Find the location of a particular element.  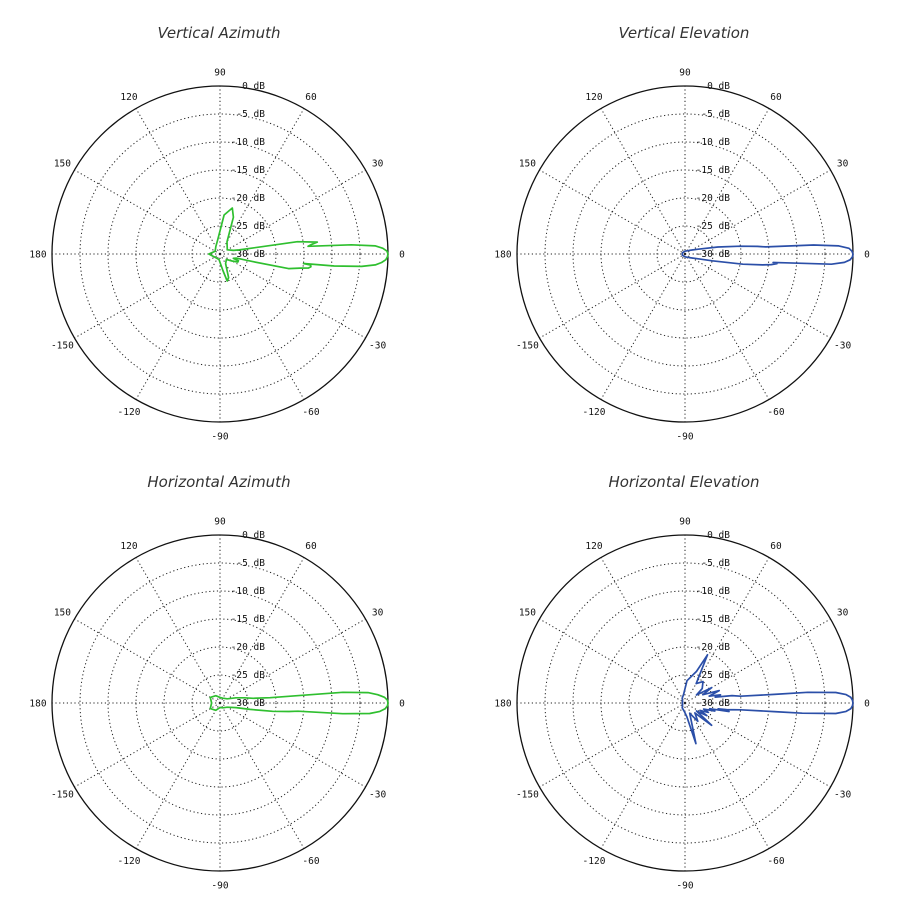

chart-title: Horizontal Azimuth is located at coordinates (219, 482).